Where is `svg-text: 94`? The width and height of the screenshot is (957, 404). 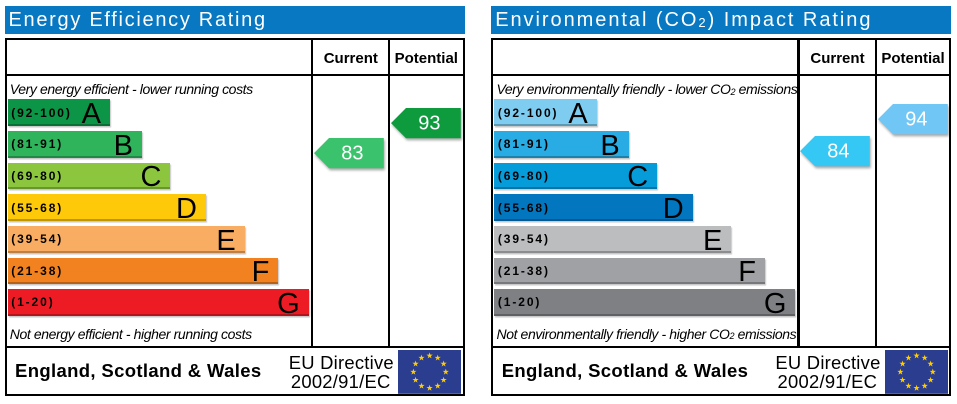 svg-text: 94 is located at coordinates (916, 120).